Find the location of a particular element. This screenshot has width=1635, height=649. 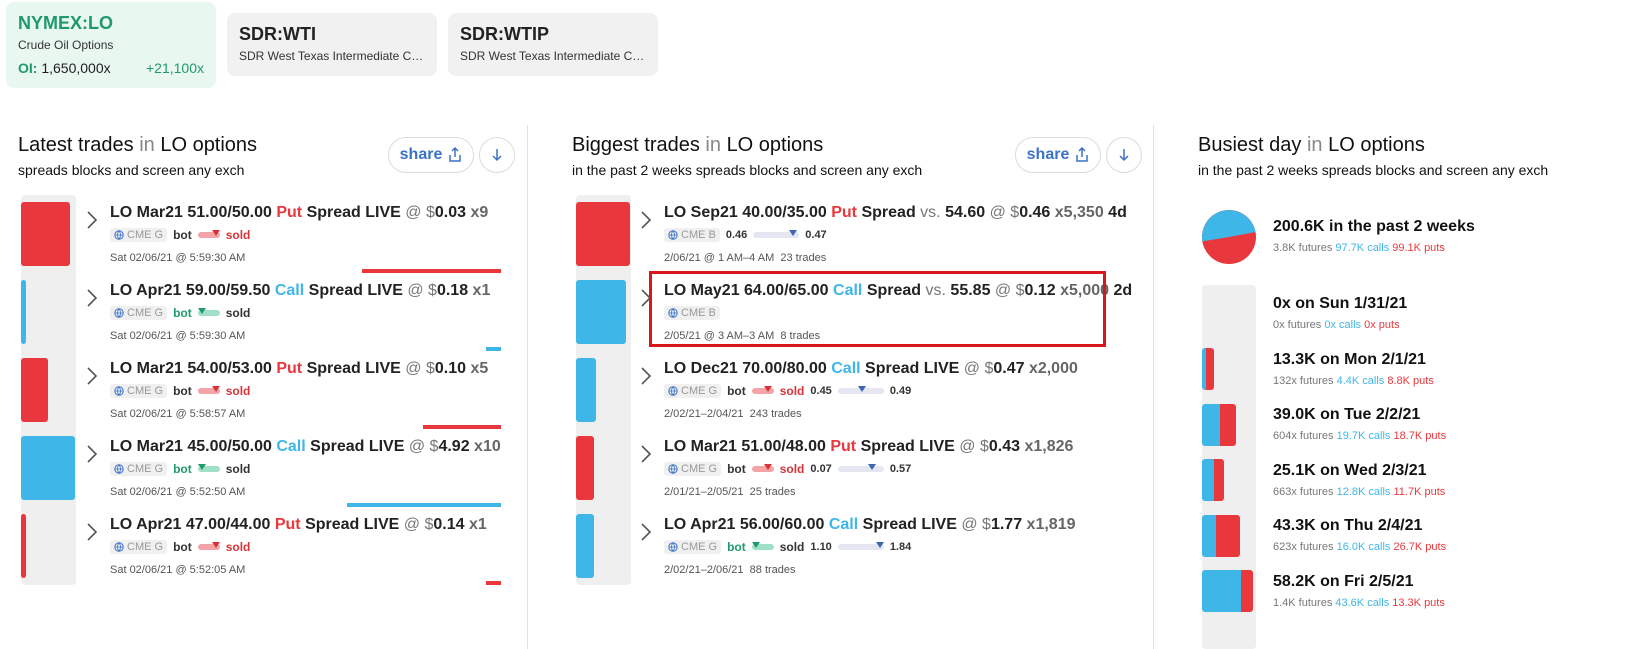

day-calls: 0x calls is located at coordinates (1343, 325).